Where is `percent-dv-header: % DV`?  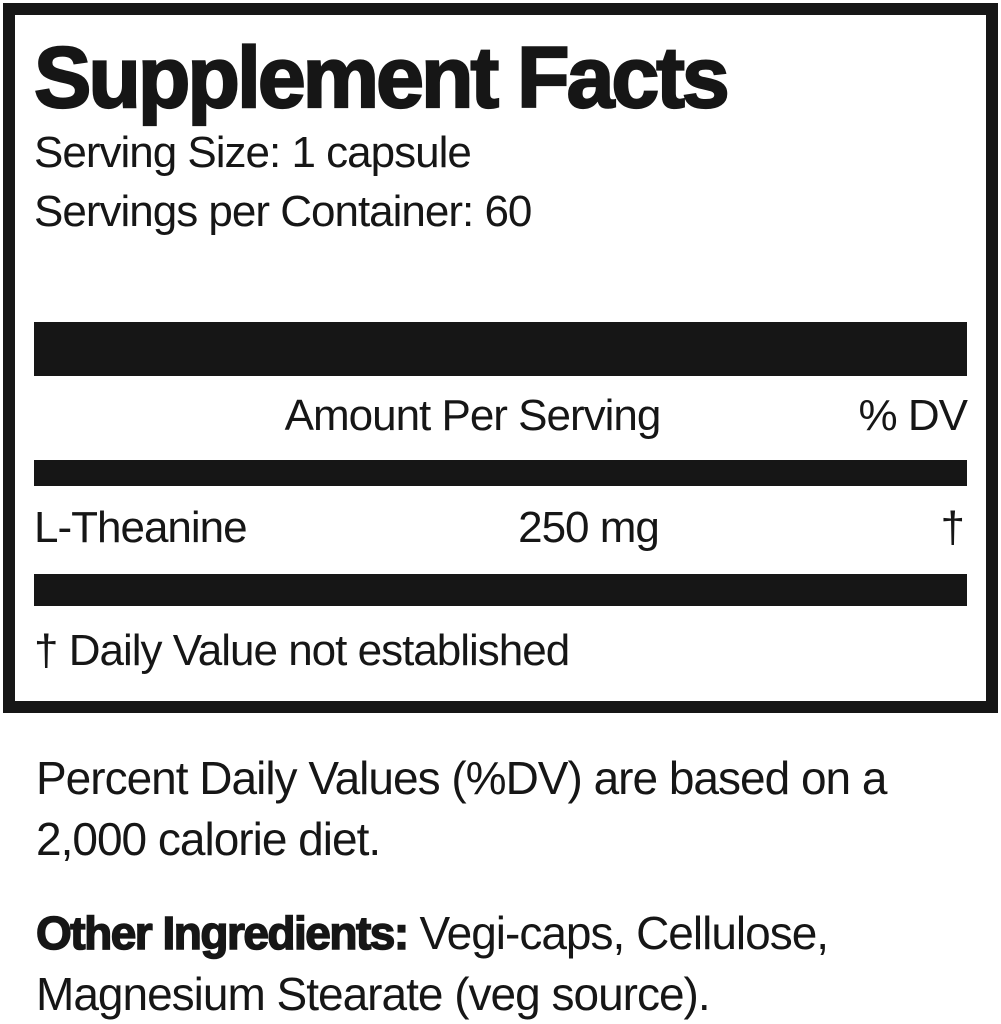
percent-dv-header: % DV is located at coordinates (913, 416).